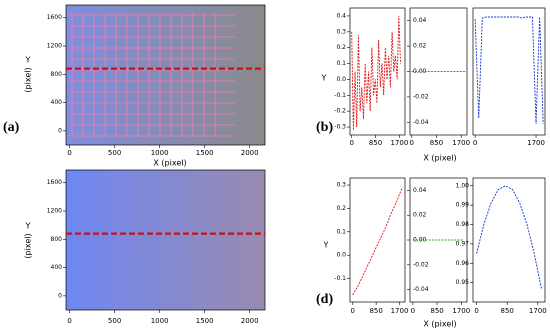  I want to click on y-tick-label: 0.97, so click(463, 243).